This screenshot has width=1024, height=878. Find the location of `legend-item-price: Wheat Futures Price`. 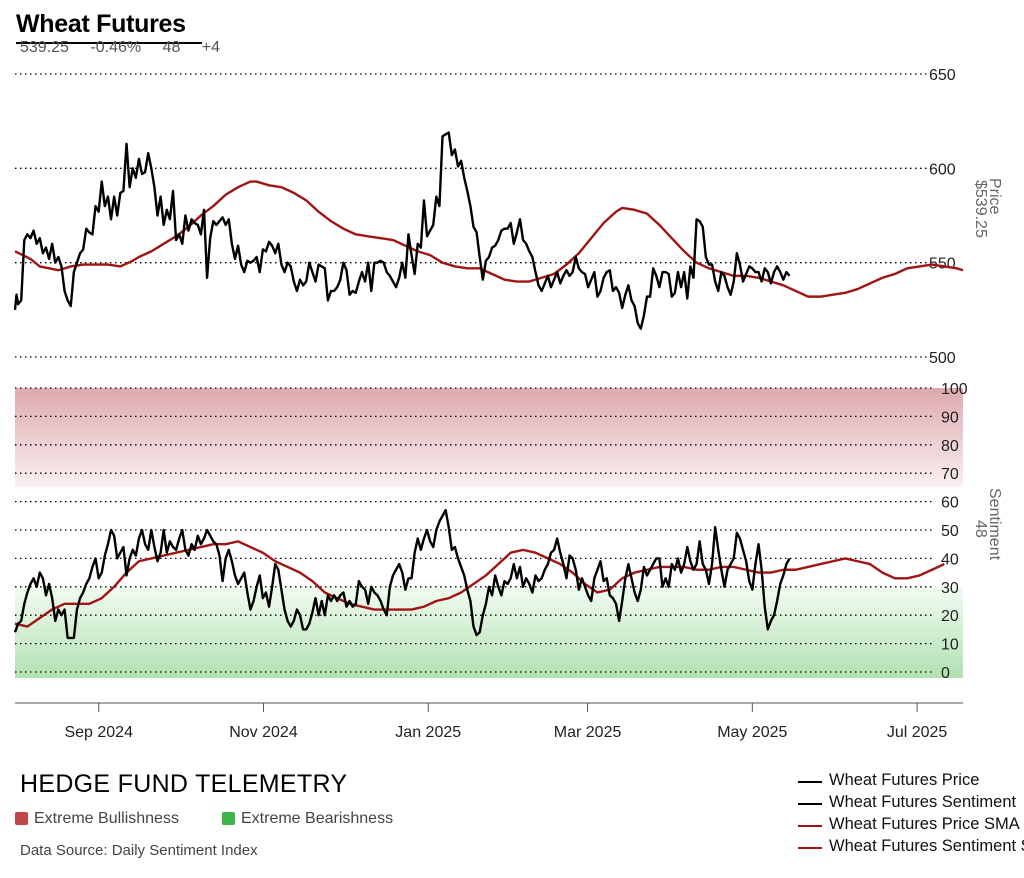

legend-item-price: Wheat Futures Price is located at coordinates (911, 781).